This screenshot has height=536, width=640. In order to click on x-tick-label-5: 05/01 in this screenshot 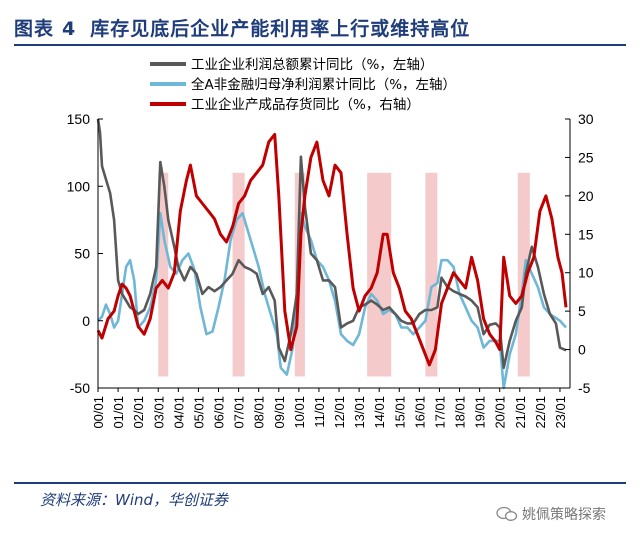, I will do `click(198, 412)`.